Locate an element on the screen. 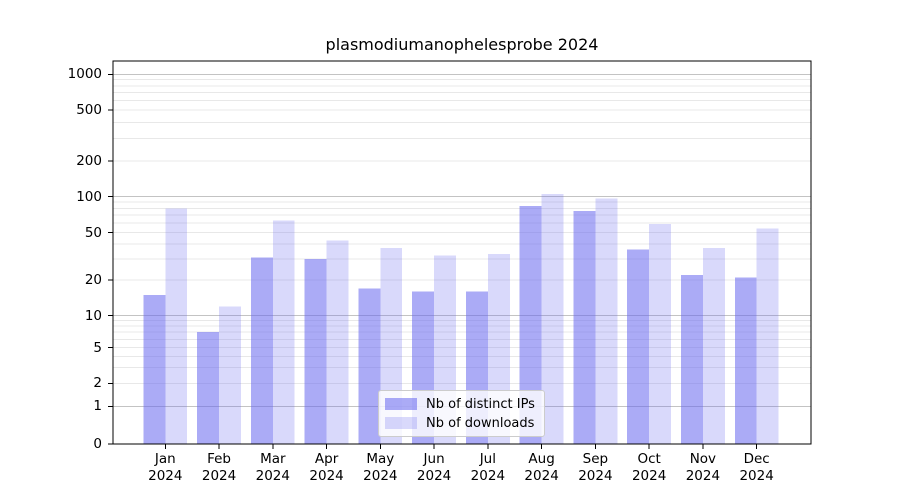 Image resolution: width=900 pixels, height=500 pixels. legend-item-distinct-ips: Nb of distinct IPs is located at coordinates (460, 404).